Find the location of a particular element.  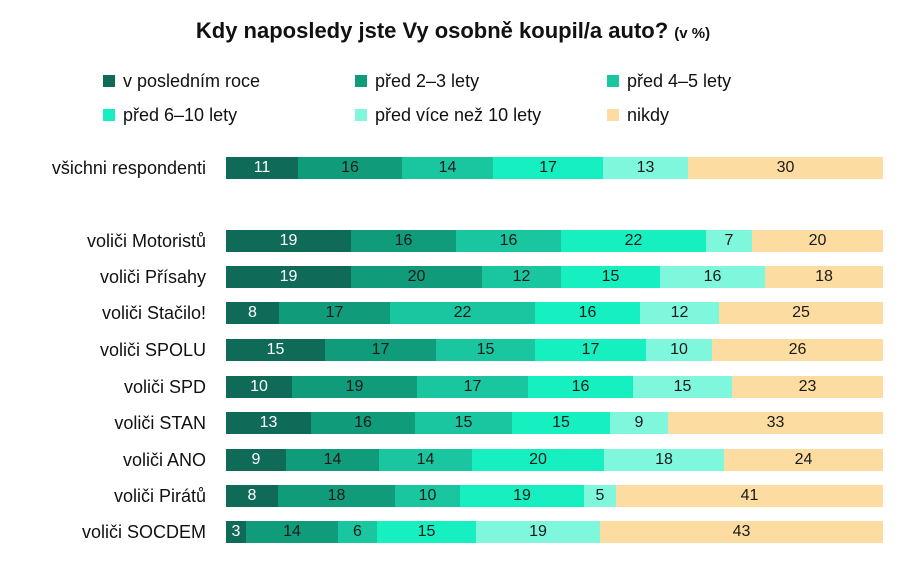

bar-segment: 33 is located at coordinates (775, 423).